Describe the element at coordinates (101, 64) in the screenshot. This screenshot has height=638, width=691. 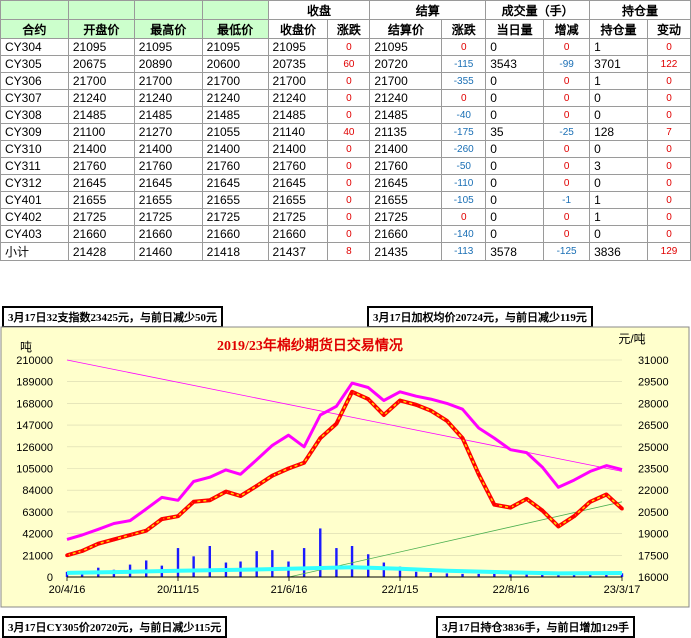
I see `table-cell: 20675` at that location.